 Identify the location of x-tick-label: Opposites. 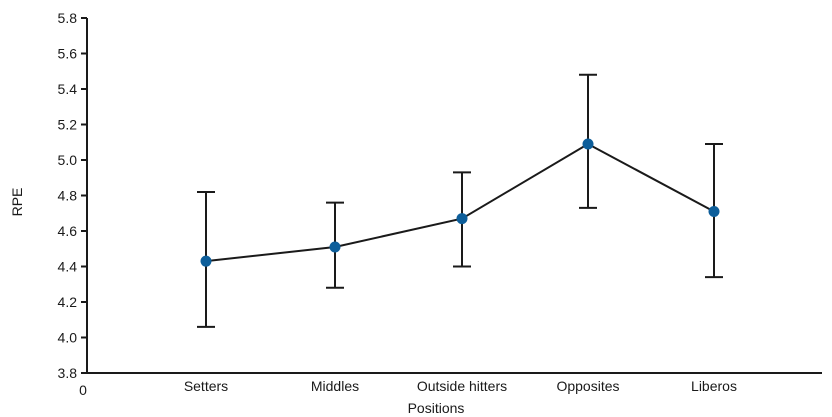
(587, 386).